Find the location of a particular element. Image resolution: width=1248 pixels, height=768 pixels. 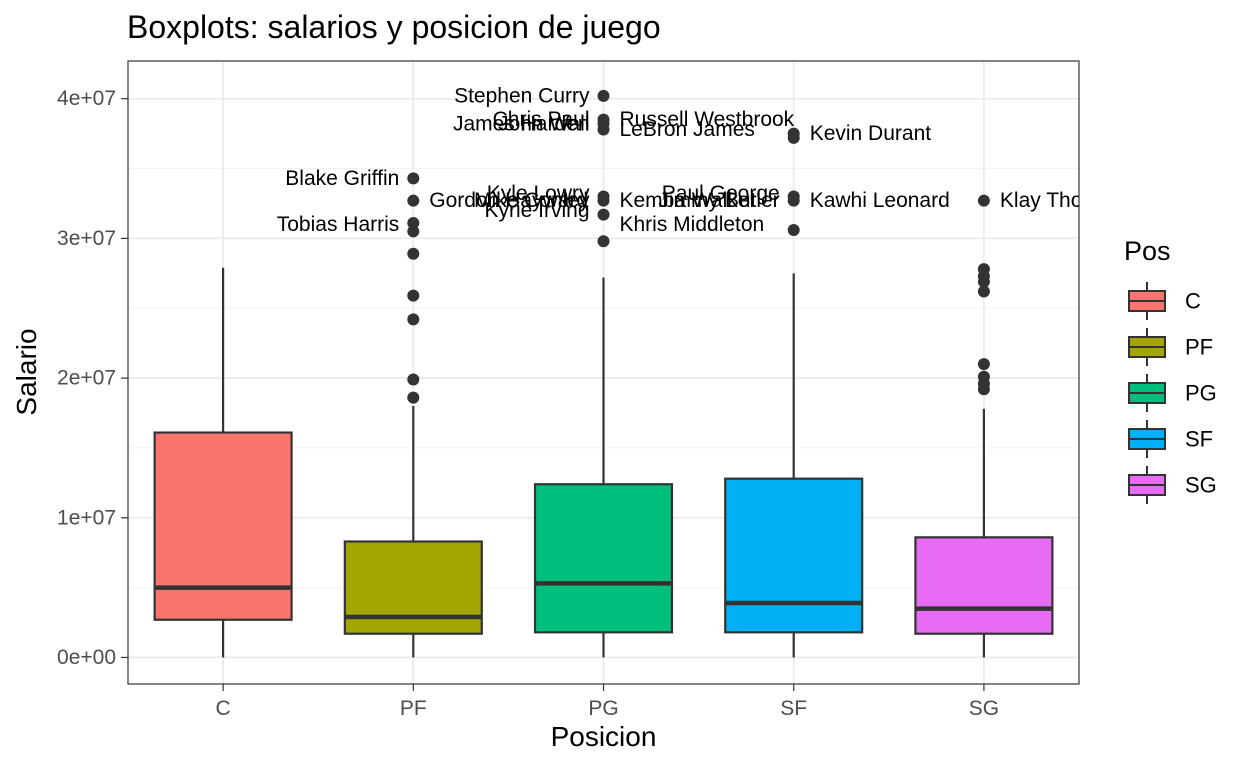

outlier-label: Blake Griffin is located at coordinates (342, 178).